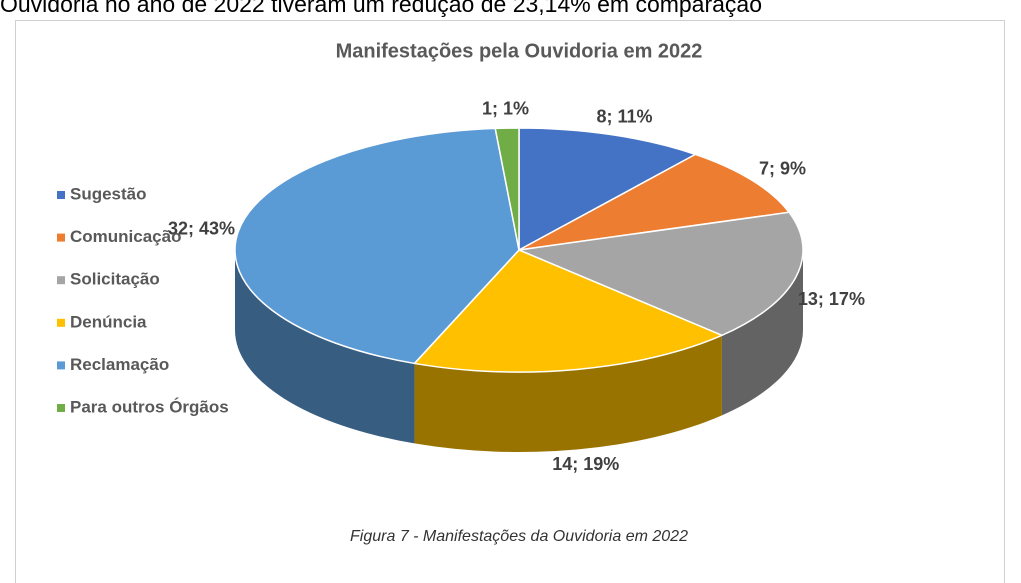 The width and height of the screenshot is (1021, 583). What do you see at coordinates (585, 464) in the screenshot?
I see `data-label: 14; 19%` at bounding box center [585, 464].